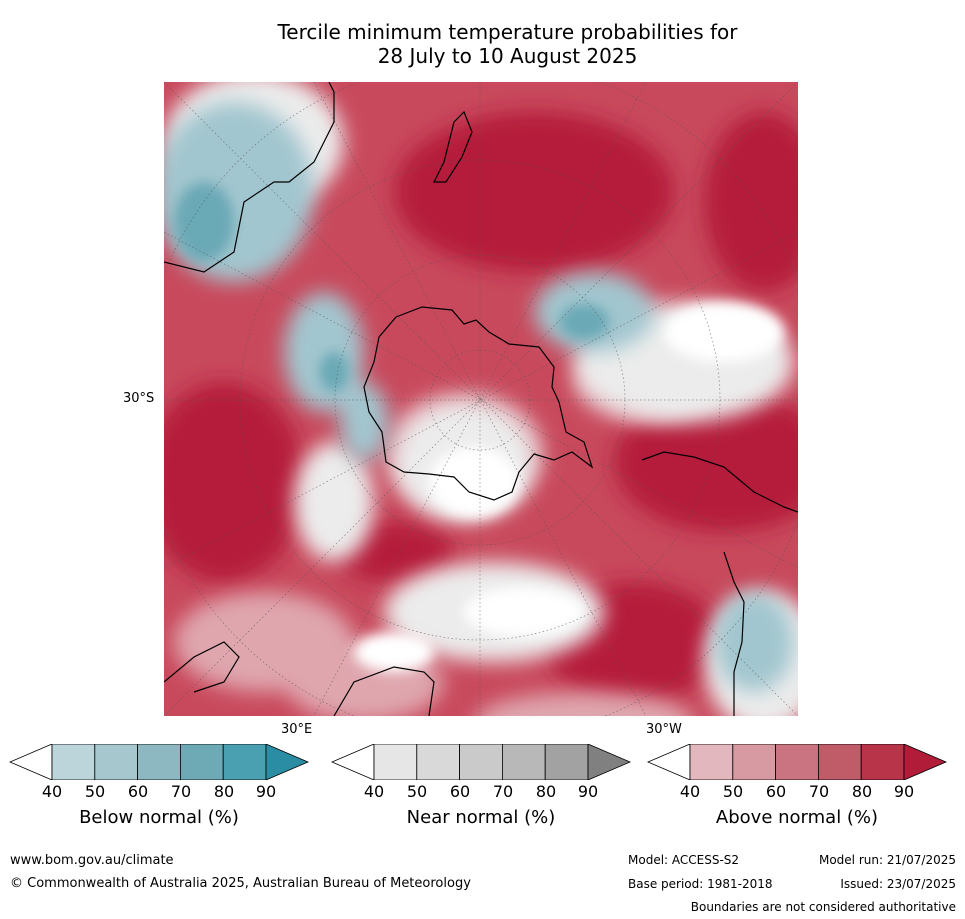 The image size is (965, 919). What do you see at coordinates (481, 817) in the screenshot?
I see `colorbar-near-normal-label: Near normal (%)` at bounding box center [481, 817].